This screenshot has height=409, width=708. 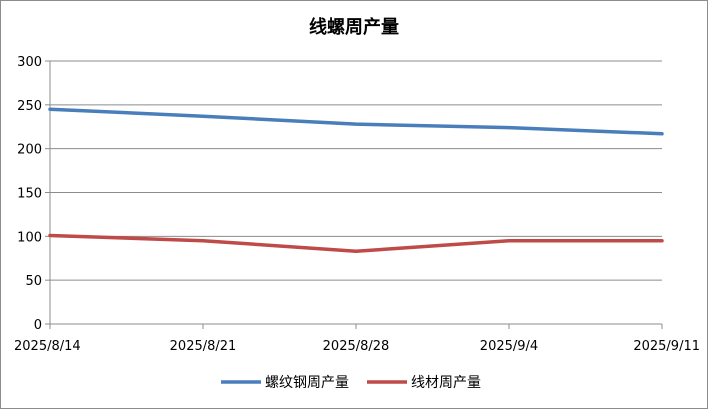 I want to click on y-tick-labels: 0 50 100 150 200 250 300, so click(x=29, y=194).